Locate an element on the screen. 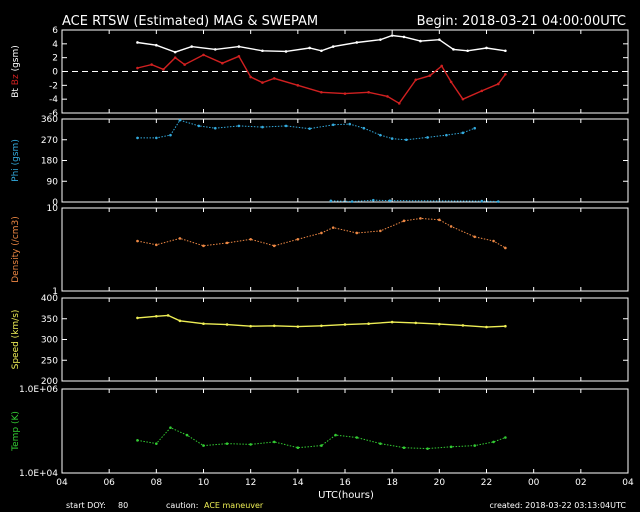 The image size is (640, 512). caution-text: ACE maneuver is located at coordinates (234, 505).